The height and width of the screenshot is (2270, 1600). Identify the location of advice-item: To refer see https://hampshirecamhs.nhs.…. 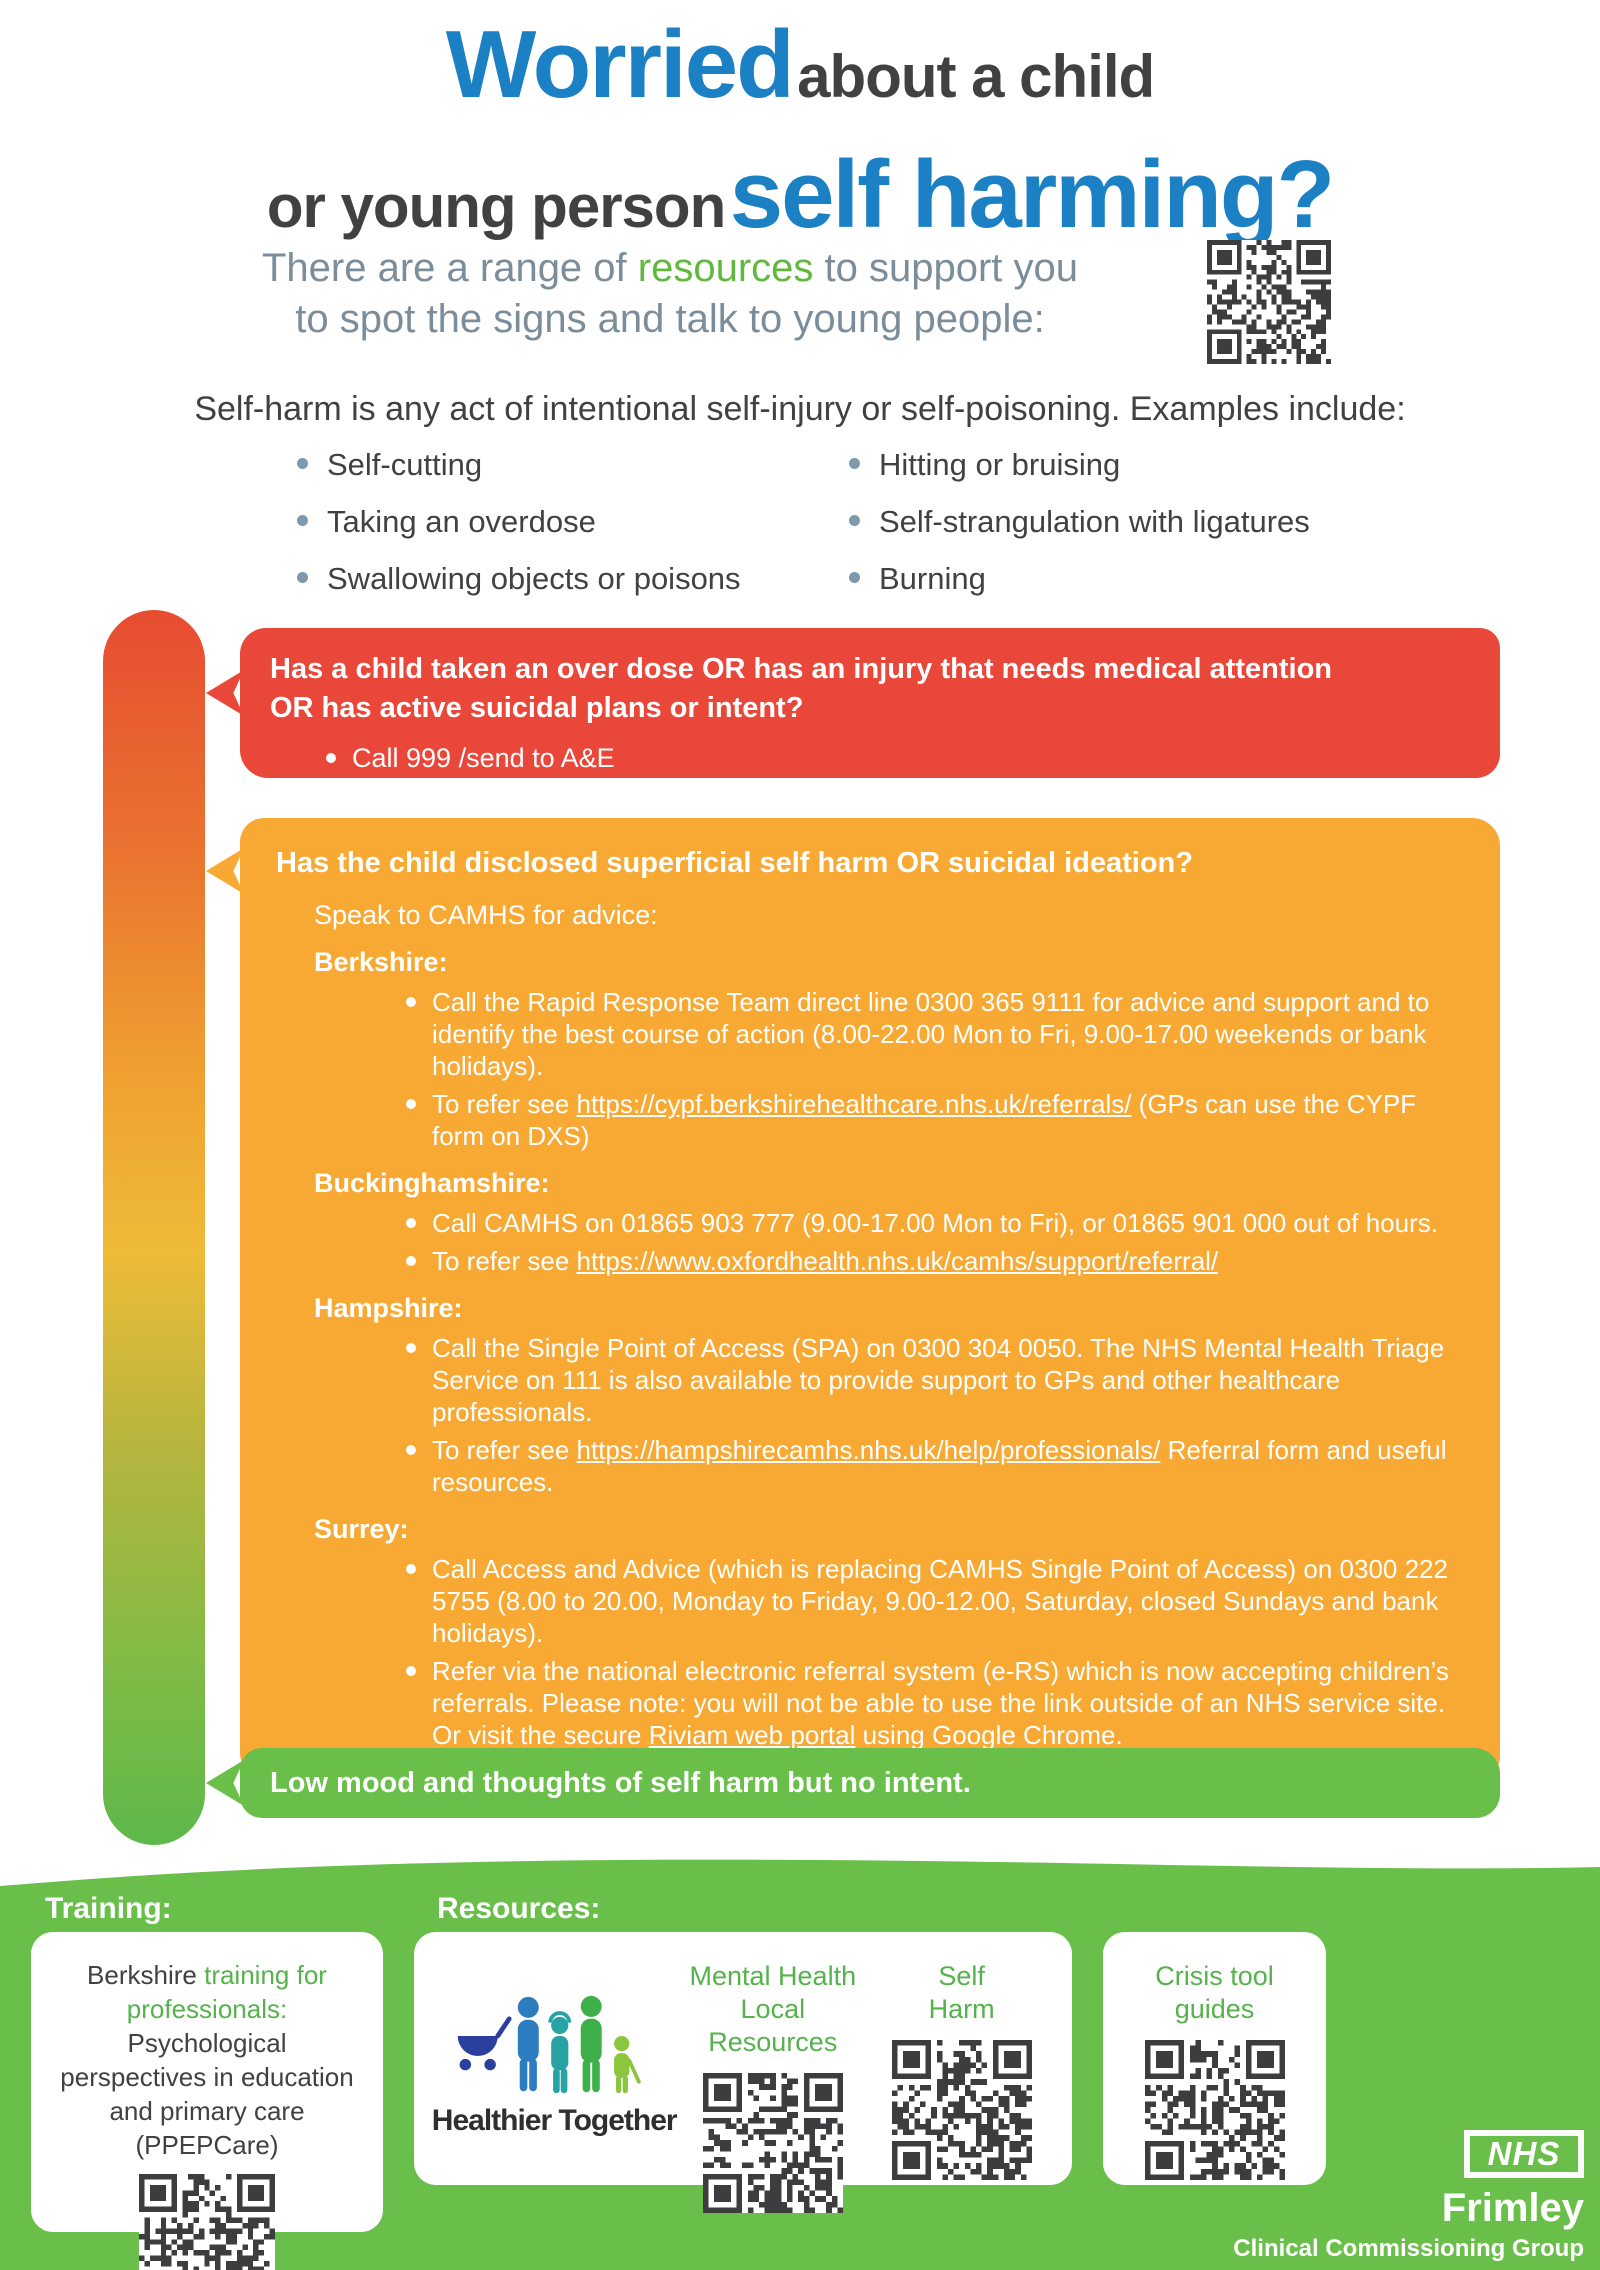
(934, 1466).